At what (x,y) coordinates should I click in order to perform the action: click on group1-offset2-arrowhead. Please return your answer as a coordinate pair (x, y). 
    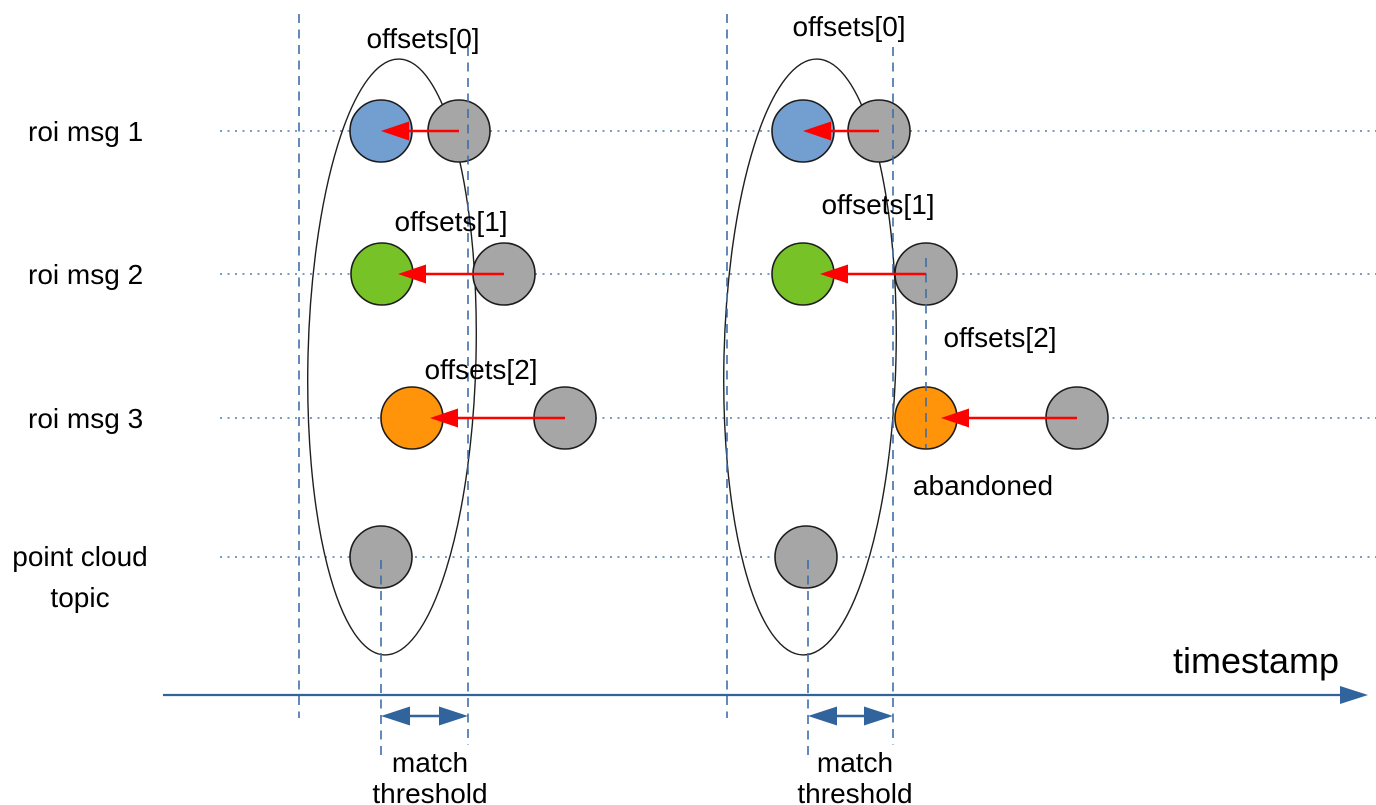
    Looking at the image, I should click on (444, 418).